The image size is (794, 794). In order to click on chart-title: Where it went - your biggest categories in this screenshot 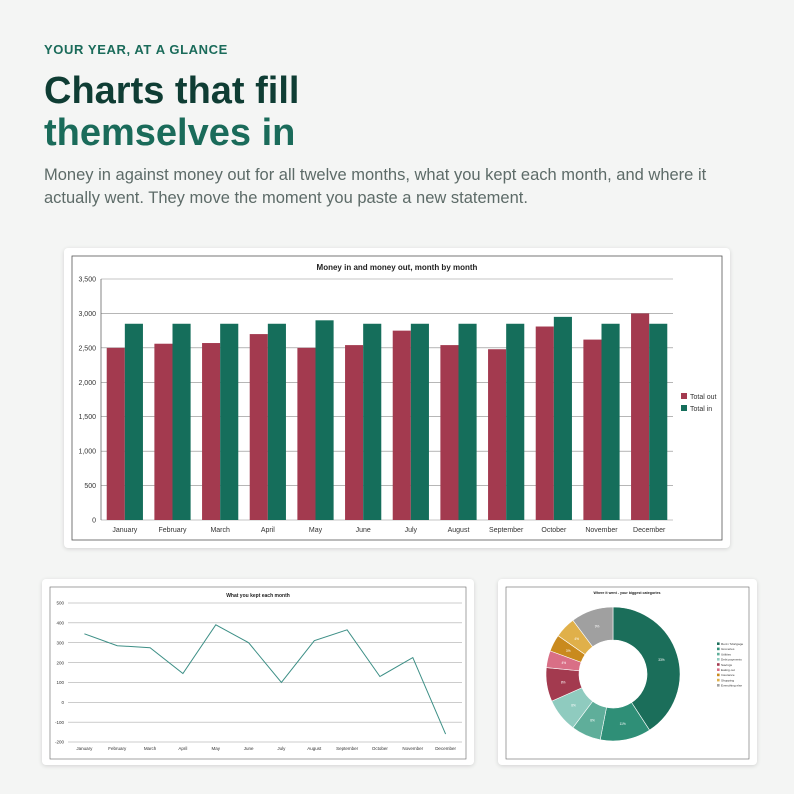, I will do `click(626, 593)`.